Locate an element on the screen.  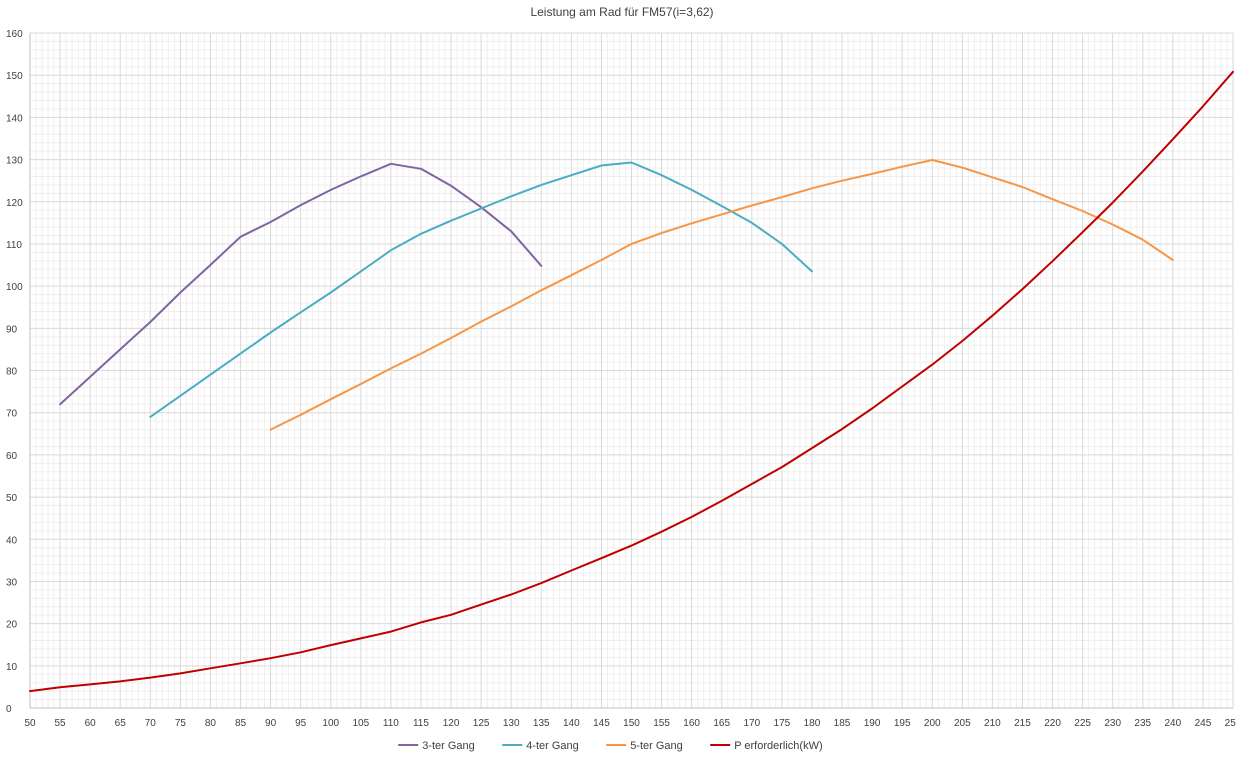
x-tick-label: 155 is located at coordinates (661, 723).